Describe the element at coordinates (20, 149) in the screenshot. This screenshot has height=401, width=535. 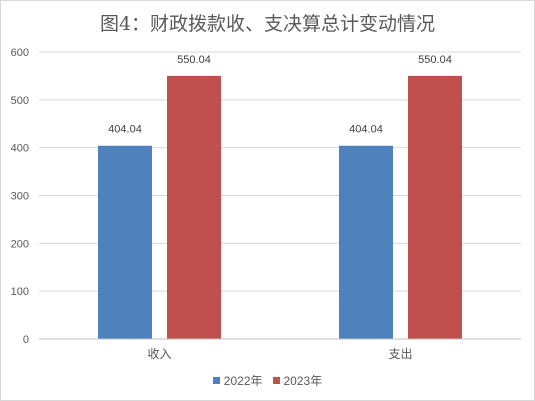
I see `y-tick-label: 400` at that location.